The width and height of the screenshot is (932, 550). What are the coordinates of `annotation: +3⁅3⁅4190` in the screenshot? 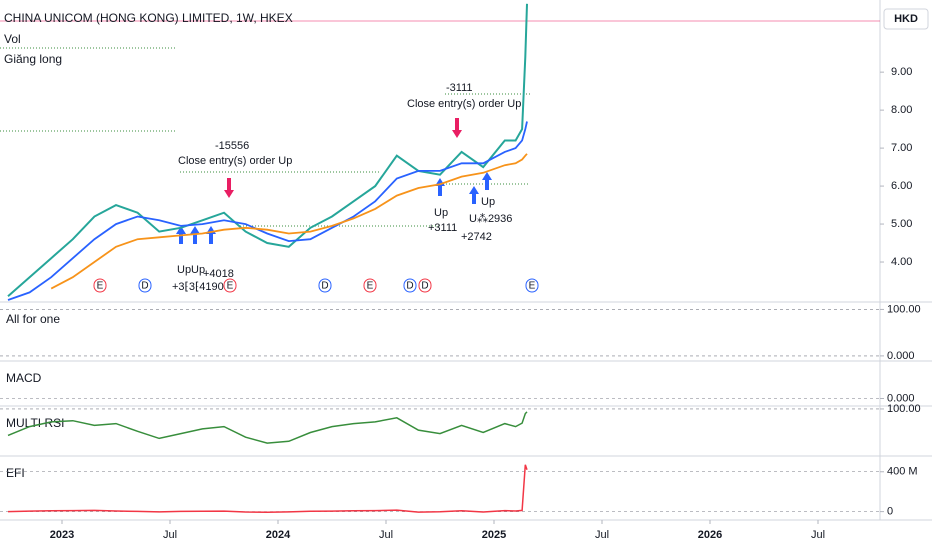 It's located at (198, 287).